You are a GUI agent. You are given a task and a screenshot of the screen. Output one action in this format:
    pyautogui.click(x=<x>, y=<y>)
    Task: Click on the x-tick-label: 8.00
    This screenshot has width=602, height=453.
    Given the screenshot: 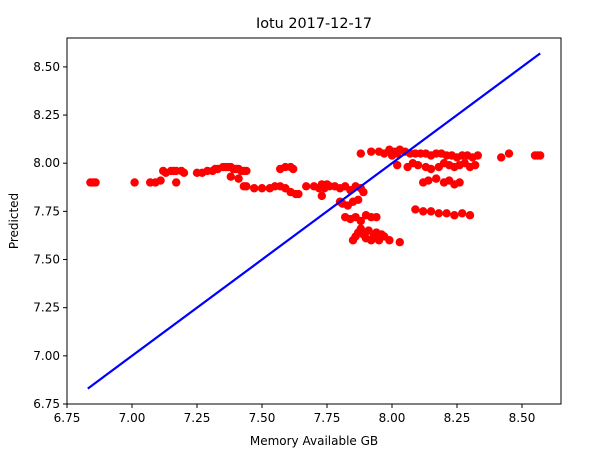 What is the action you would take?
    pyautogui.click(x=392, y=418)
    